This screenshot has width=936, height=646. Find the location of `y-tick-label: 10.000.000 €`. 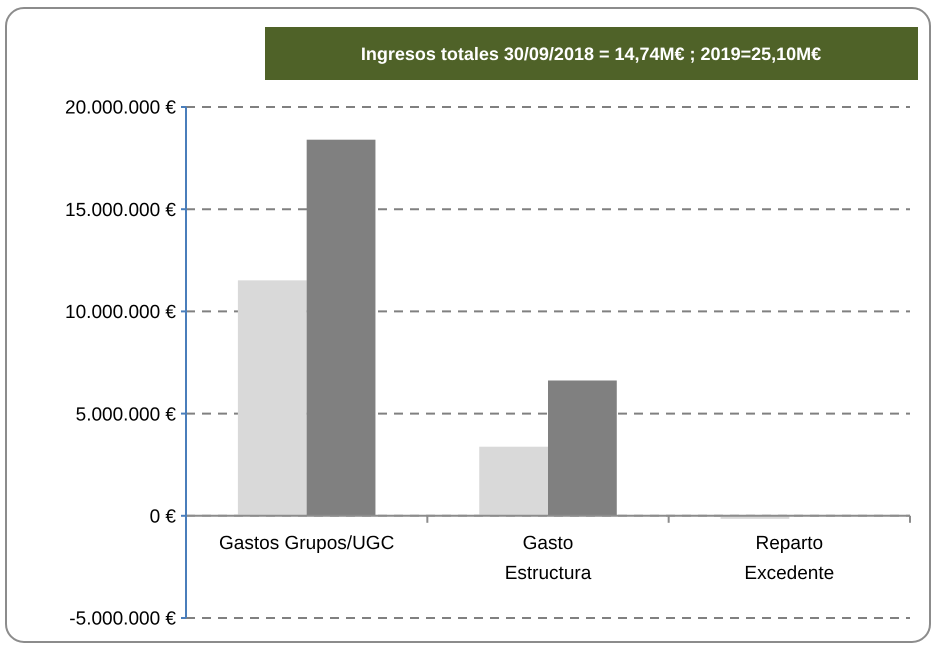

y-tick-label: 10.000.000 € is located at coordinates (120, 313).